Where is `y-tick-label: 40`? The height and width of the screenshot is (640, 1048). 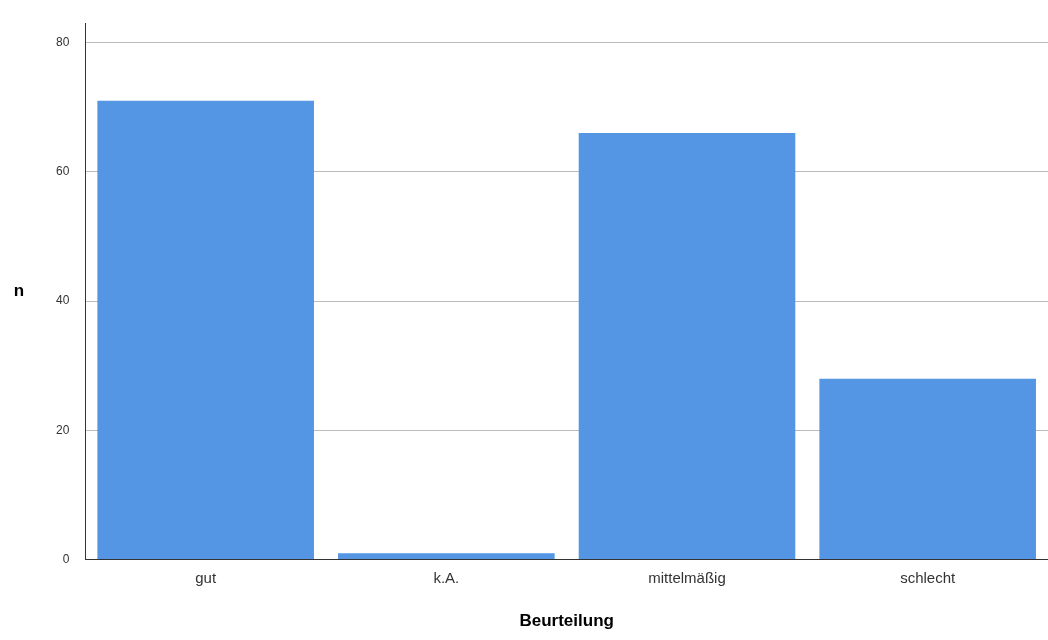
y-tick-label: 40 is located at coordinates (62, 300).